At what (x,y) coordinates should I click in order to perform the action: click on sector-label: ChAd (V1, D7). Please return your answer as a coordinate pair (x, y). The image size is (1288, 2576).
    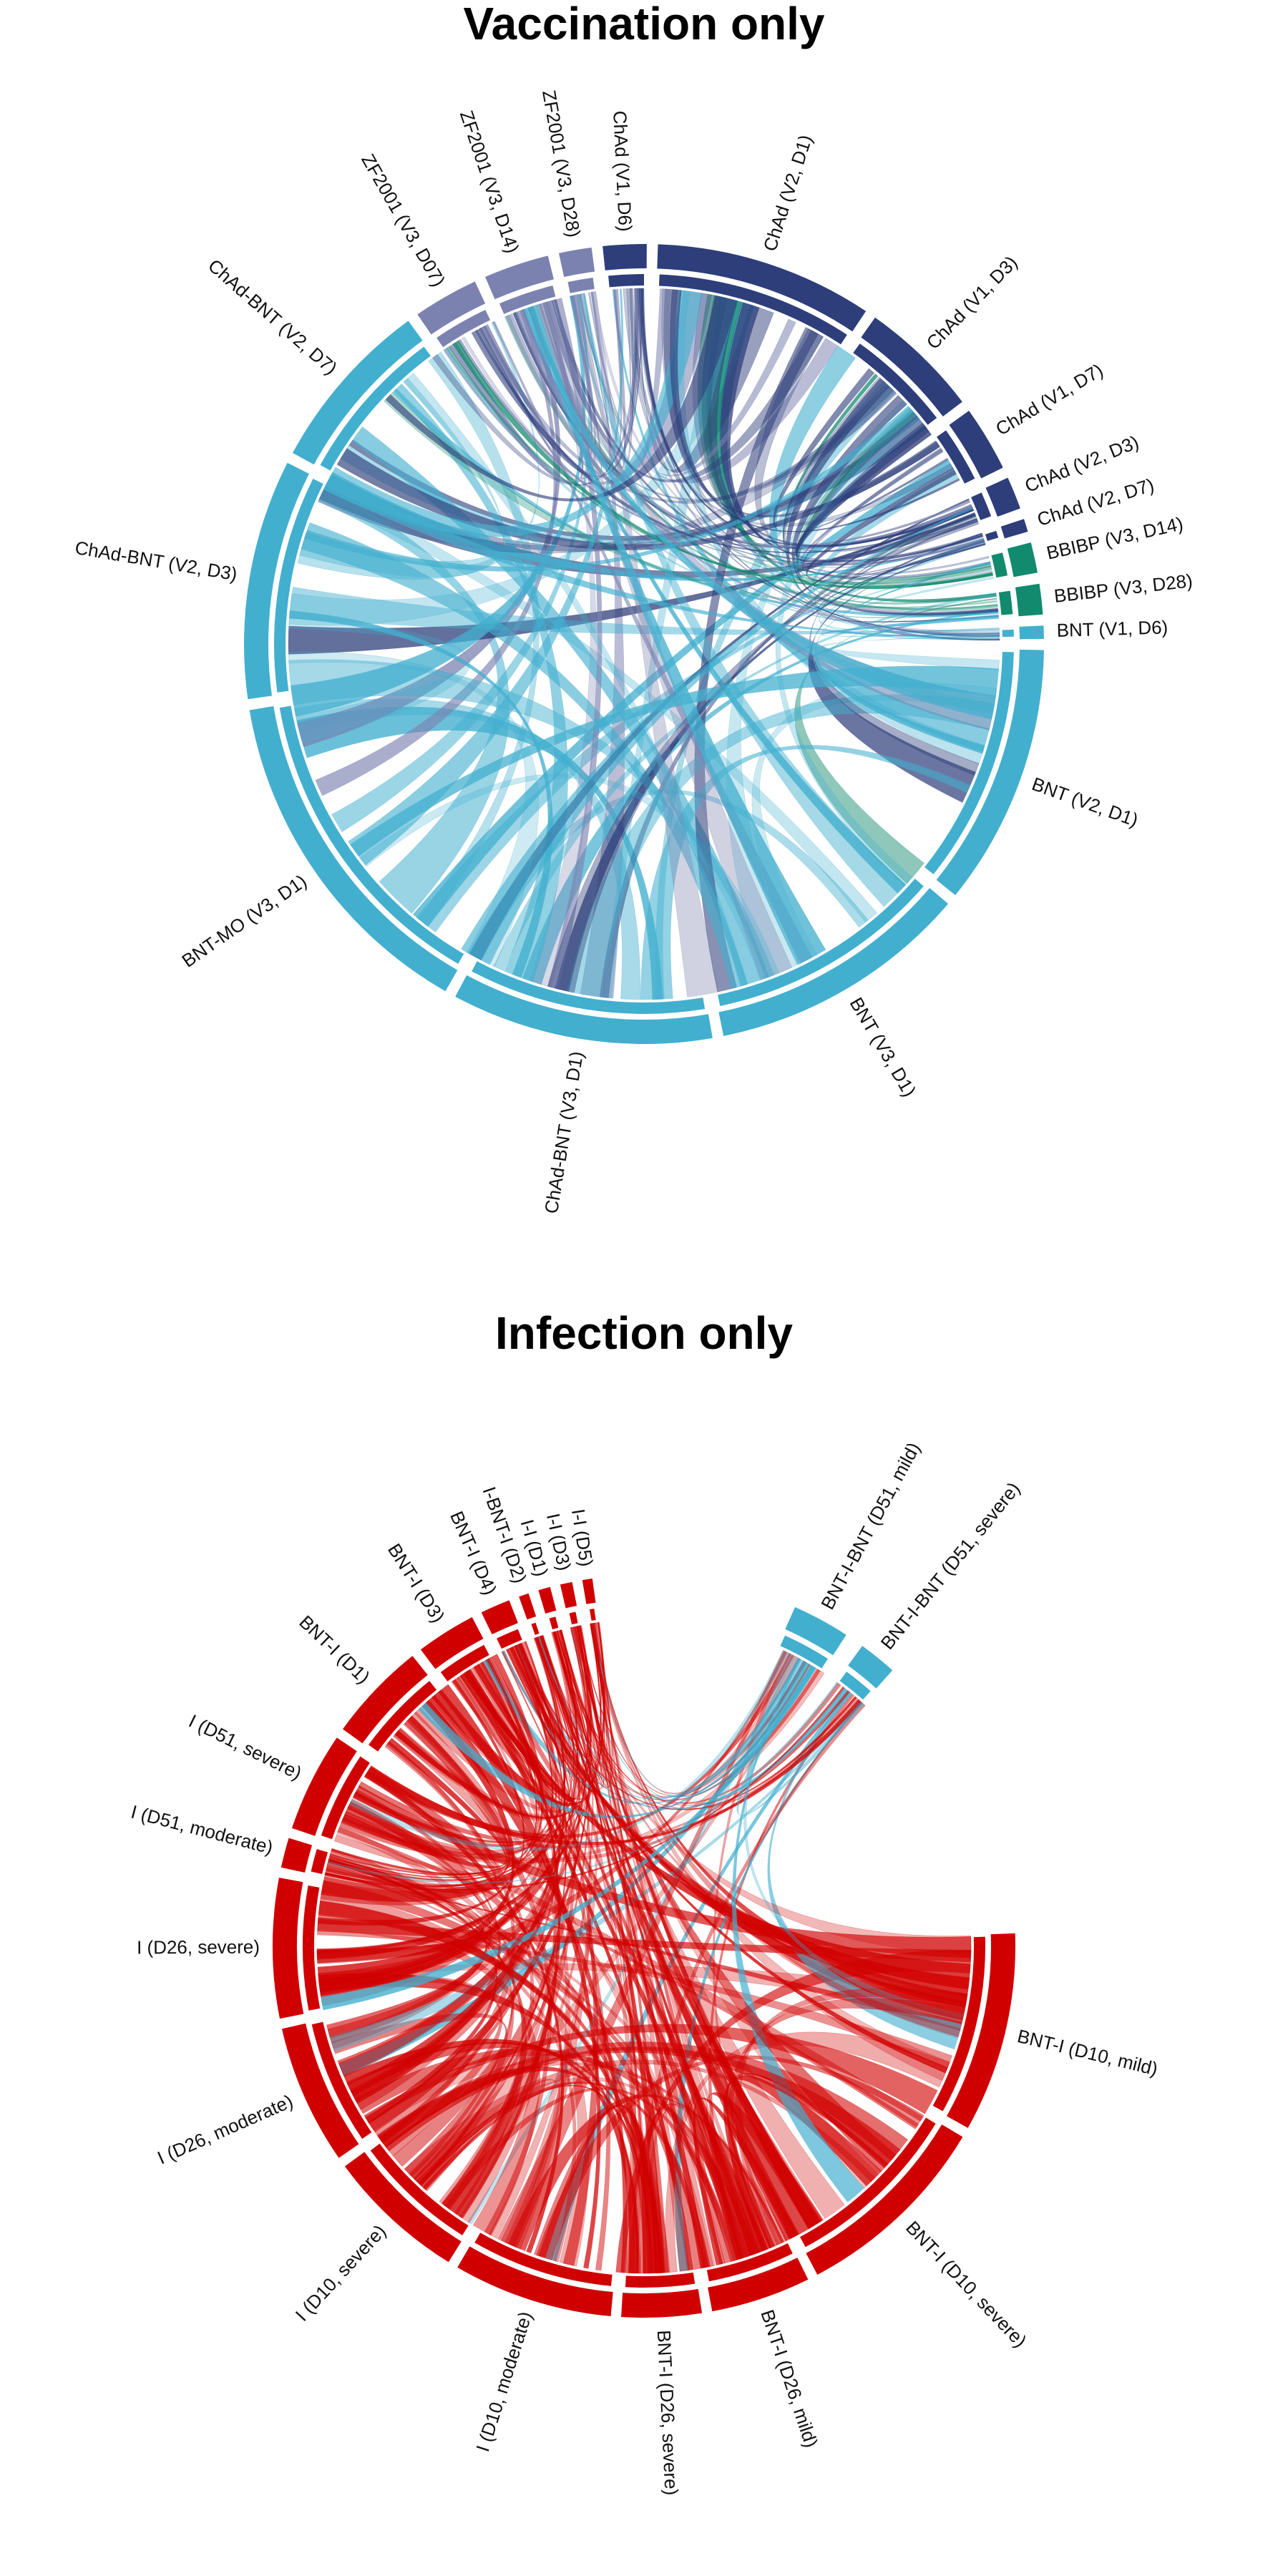
    Looking at the image, I should click on (1049, 399).